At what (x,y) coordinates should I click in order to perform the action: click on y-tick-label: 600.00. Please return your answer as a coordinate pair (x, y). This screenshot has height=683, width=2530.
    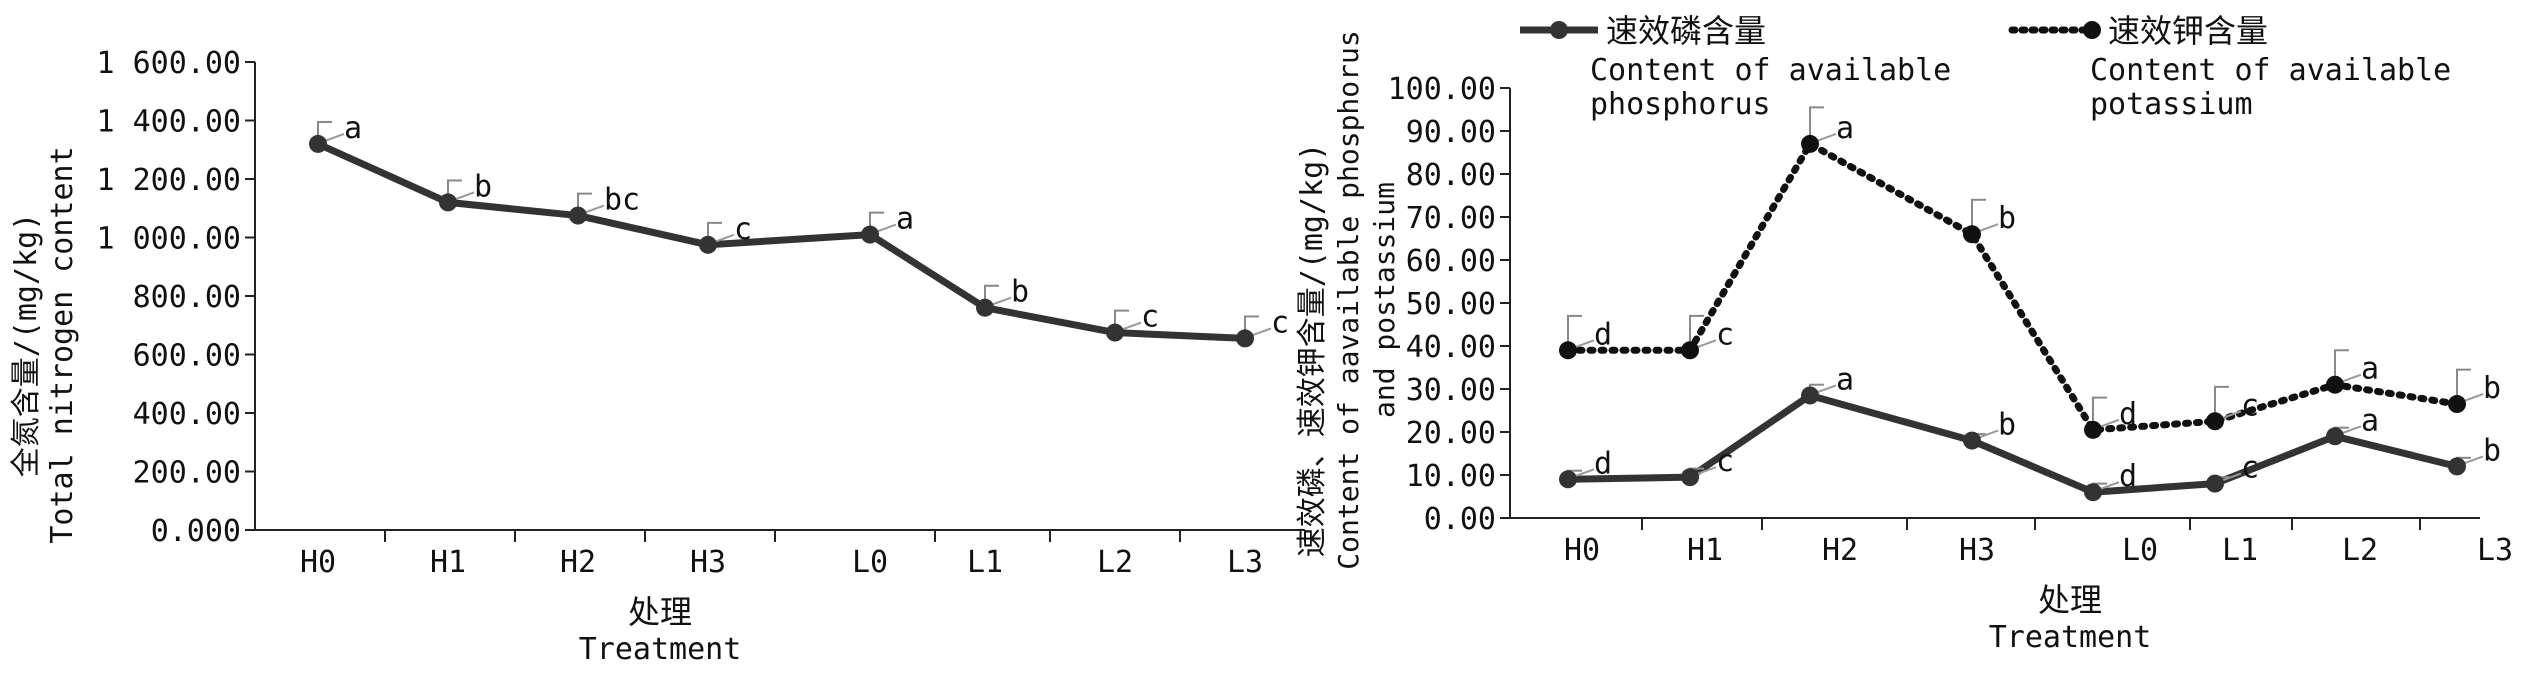
    Looking at the image, I should click on (187, 356).